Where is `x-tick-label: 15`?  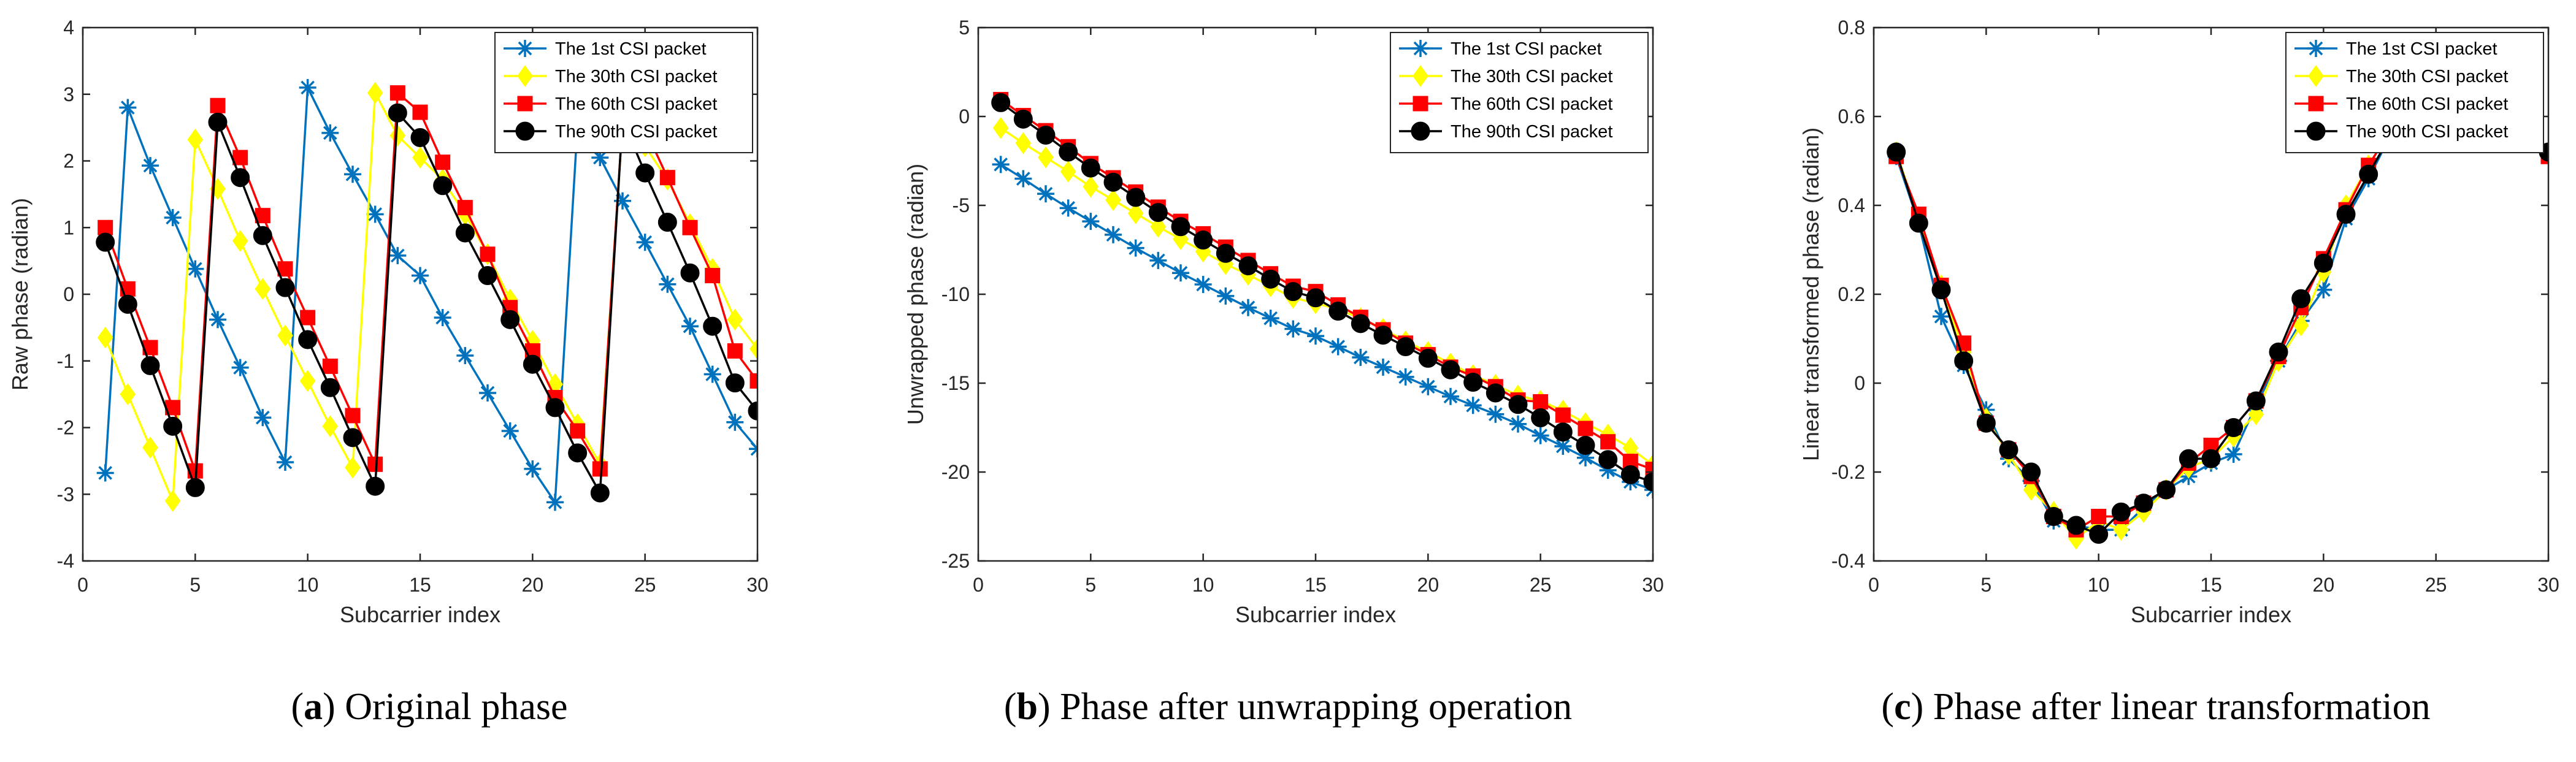
x-tick-label: 15 is located at coordinates (420, 585).